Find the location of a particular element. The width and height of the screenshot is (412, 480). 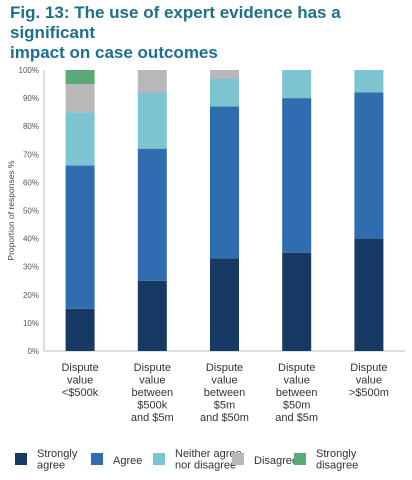

y-tick-label: 100% is located at coordinates (29, 70).